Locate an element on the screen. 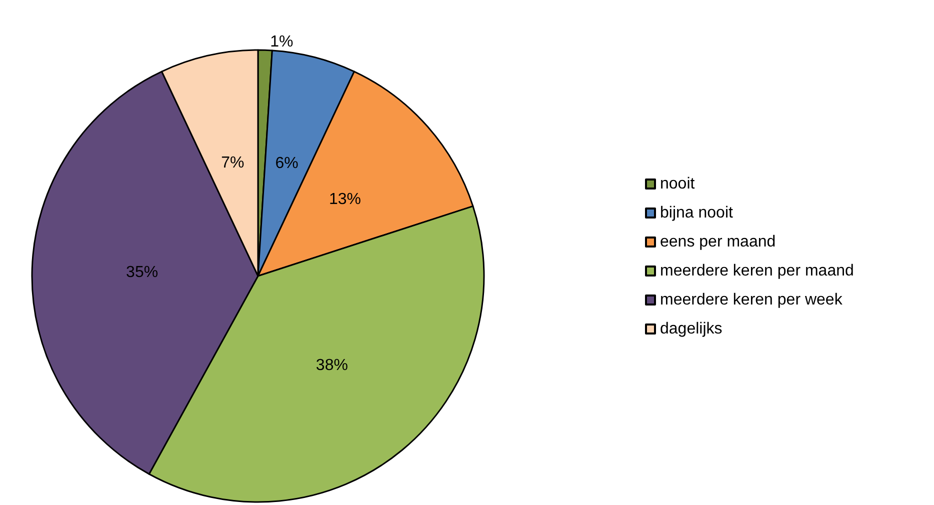  data-label: 38% is located at coordinates (332, 365).